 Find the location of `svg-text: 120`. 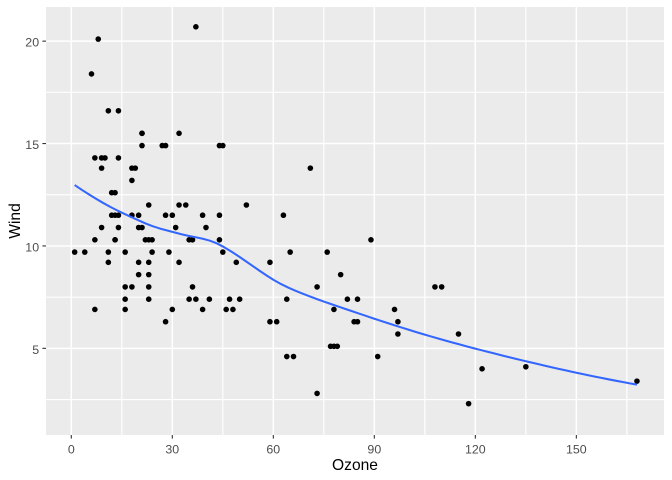

svg-text: 120 is located at coordinates (475, 449).